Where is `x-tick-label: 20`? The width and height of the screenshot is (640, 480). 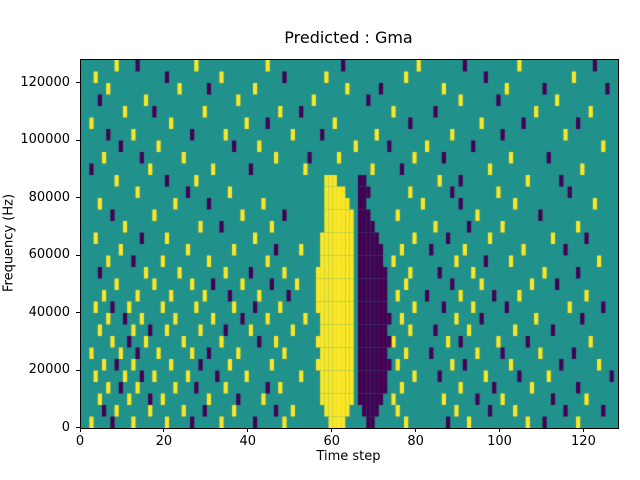 x-tick-label: 20 is located at coordinates (164, 441).